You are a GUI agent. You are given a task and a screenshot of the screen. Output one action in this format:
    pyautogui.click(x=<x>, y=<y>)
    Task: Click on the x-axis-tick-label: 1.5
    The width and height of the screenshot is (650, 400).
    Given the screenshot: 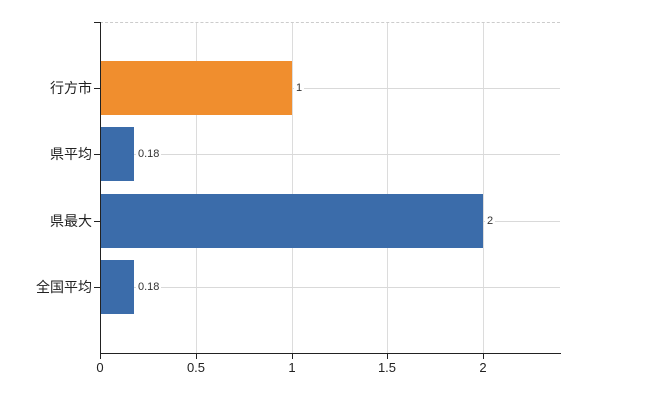 What is the action you would take?
    pyautogui.click(x=387, y=367)
    